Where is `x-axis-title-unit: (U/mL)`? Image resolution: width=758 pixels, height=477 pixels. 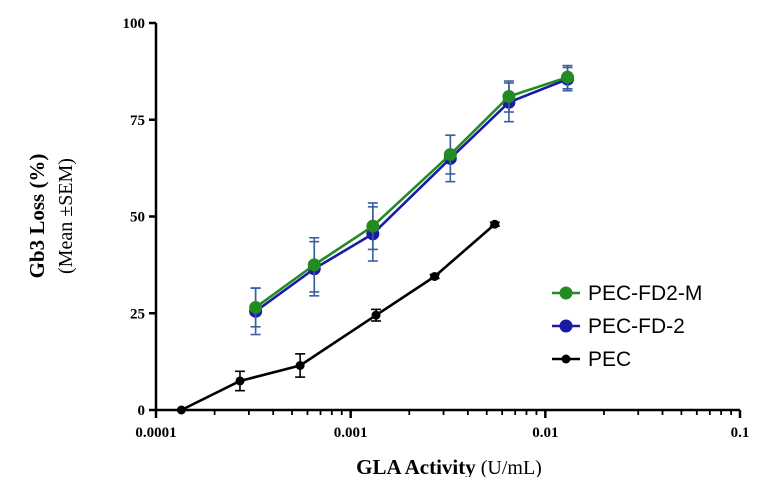 x-axis-title-unit: (U/mL) is located at coordinates (509, 467).